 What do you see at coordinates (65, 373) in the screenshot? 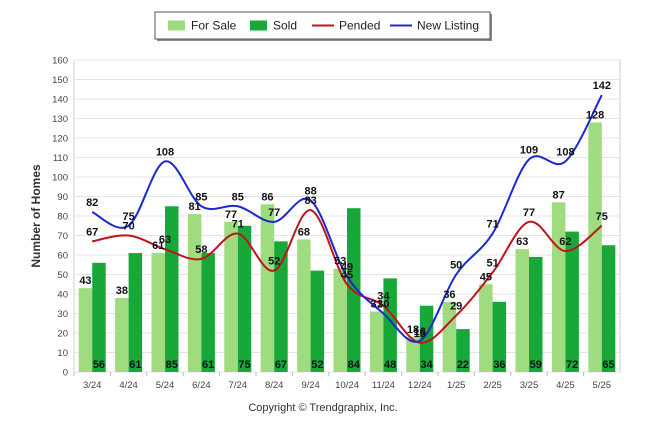
I see `y-tick-label: 0` at bounding box center [65, 373].